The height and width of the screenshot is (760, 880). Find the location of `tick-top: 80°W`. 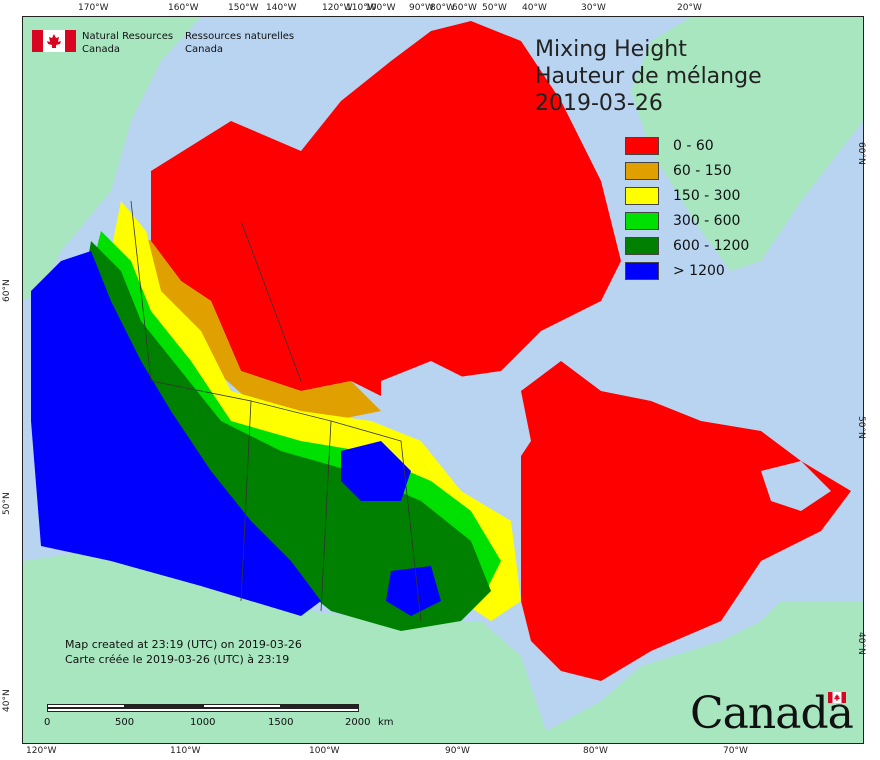

tick-top: 80°W is located at coordinates (442, 8).